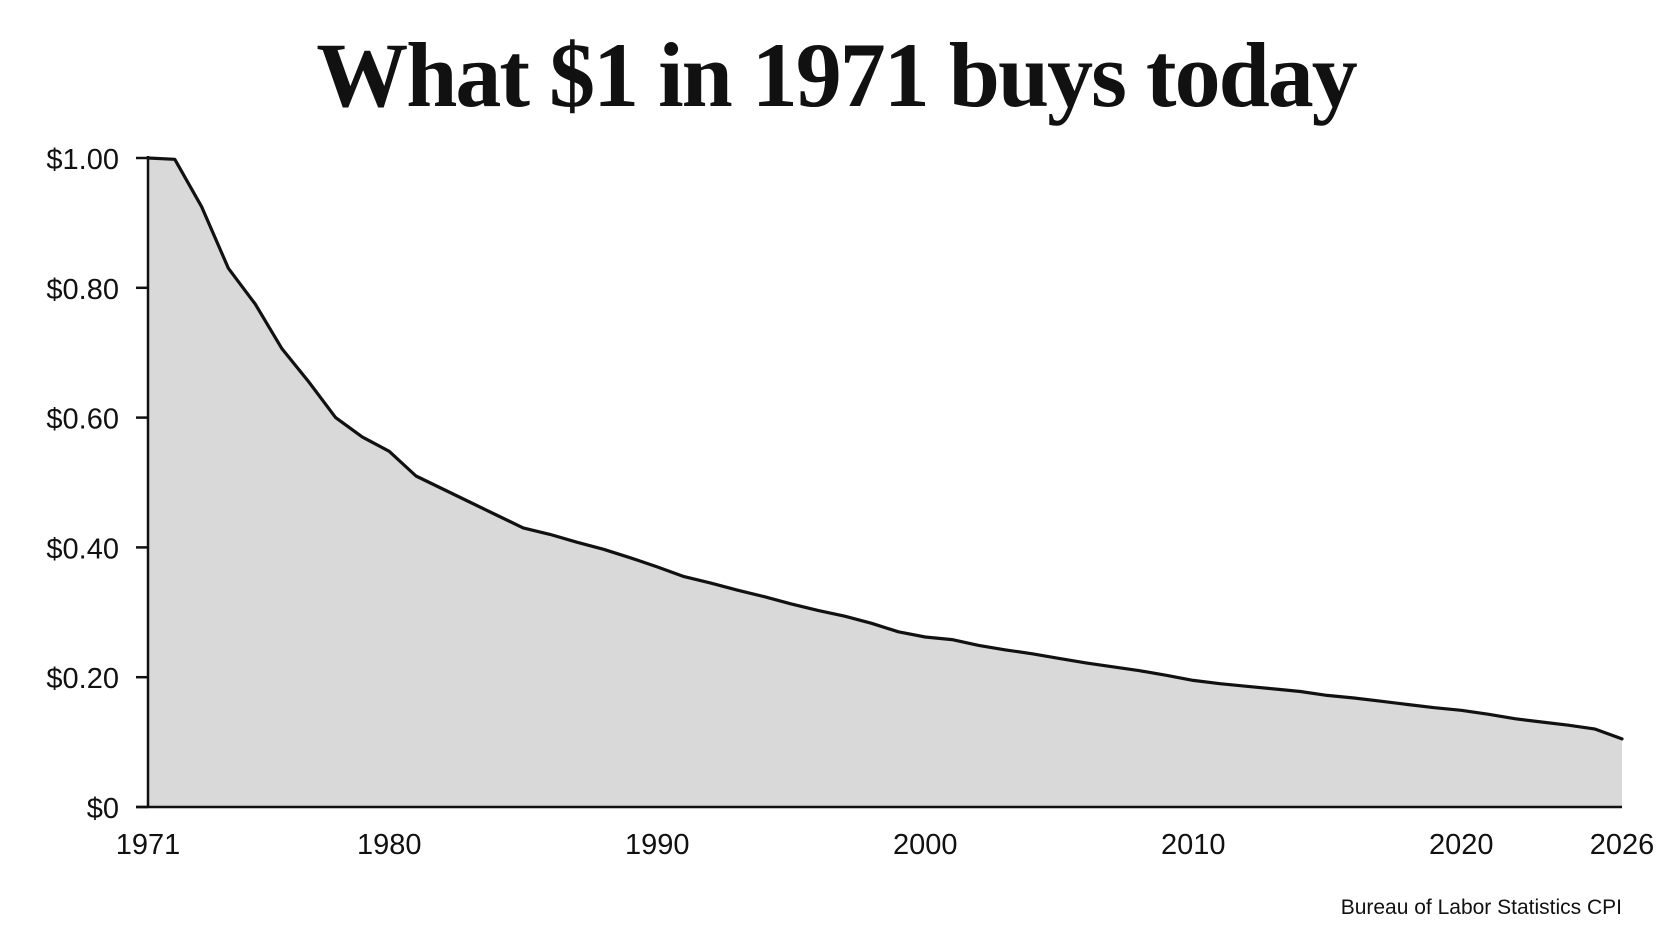 This screenshot has width=1672, height=941. I want to click on y-tick-label: $0.40, so click(82, 549).